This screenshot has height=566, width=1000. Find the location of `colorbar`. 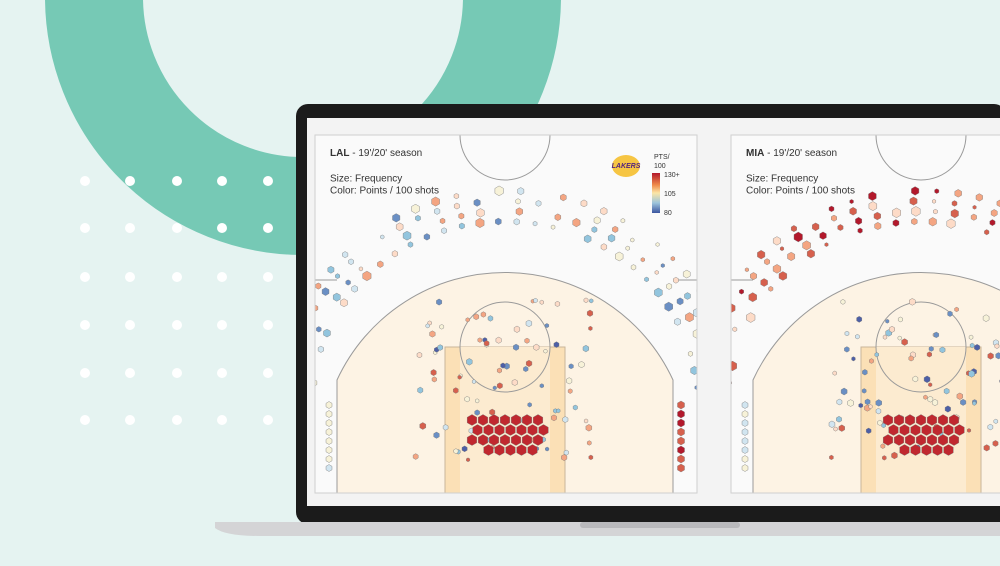

colorbar is located at coordinates (656, 193).